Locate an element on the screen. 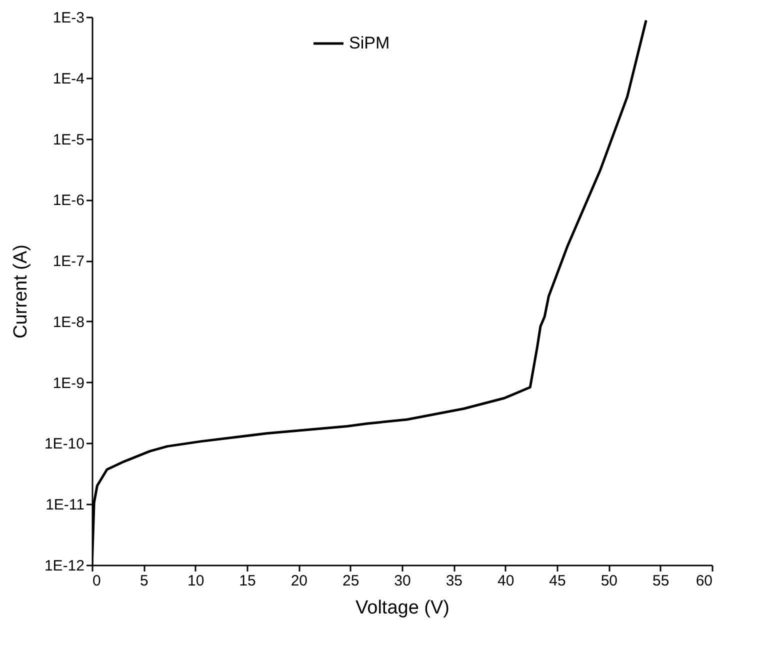 The width and height of the screenshot is (757, 654). y-tick-label: 1E-4 is located at coordinates (68, 79).